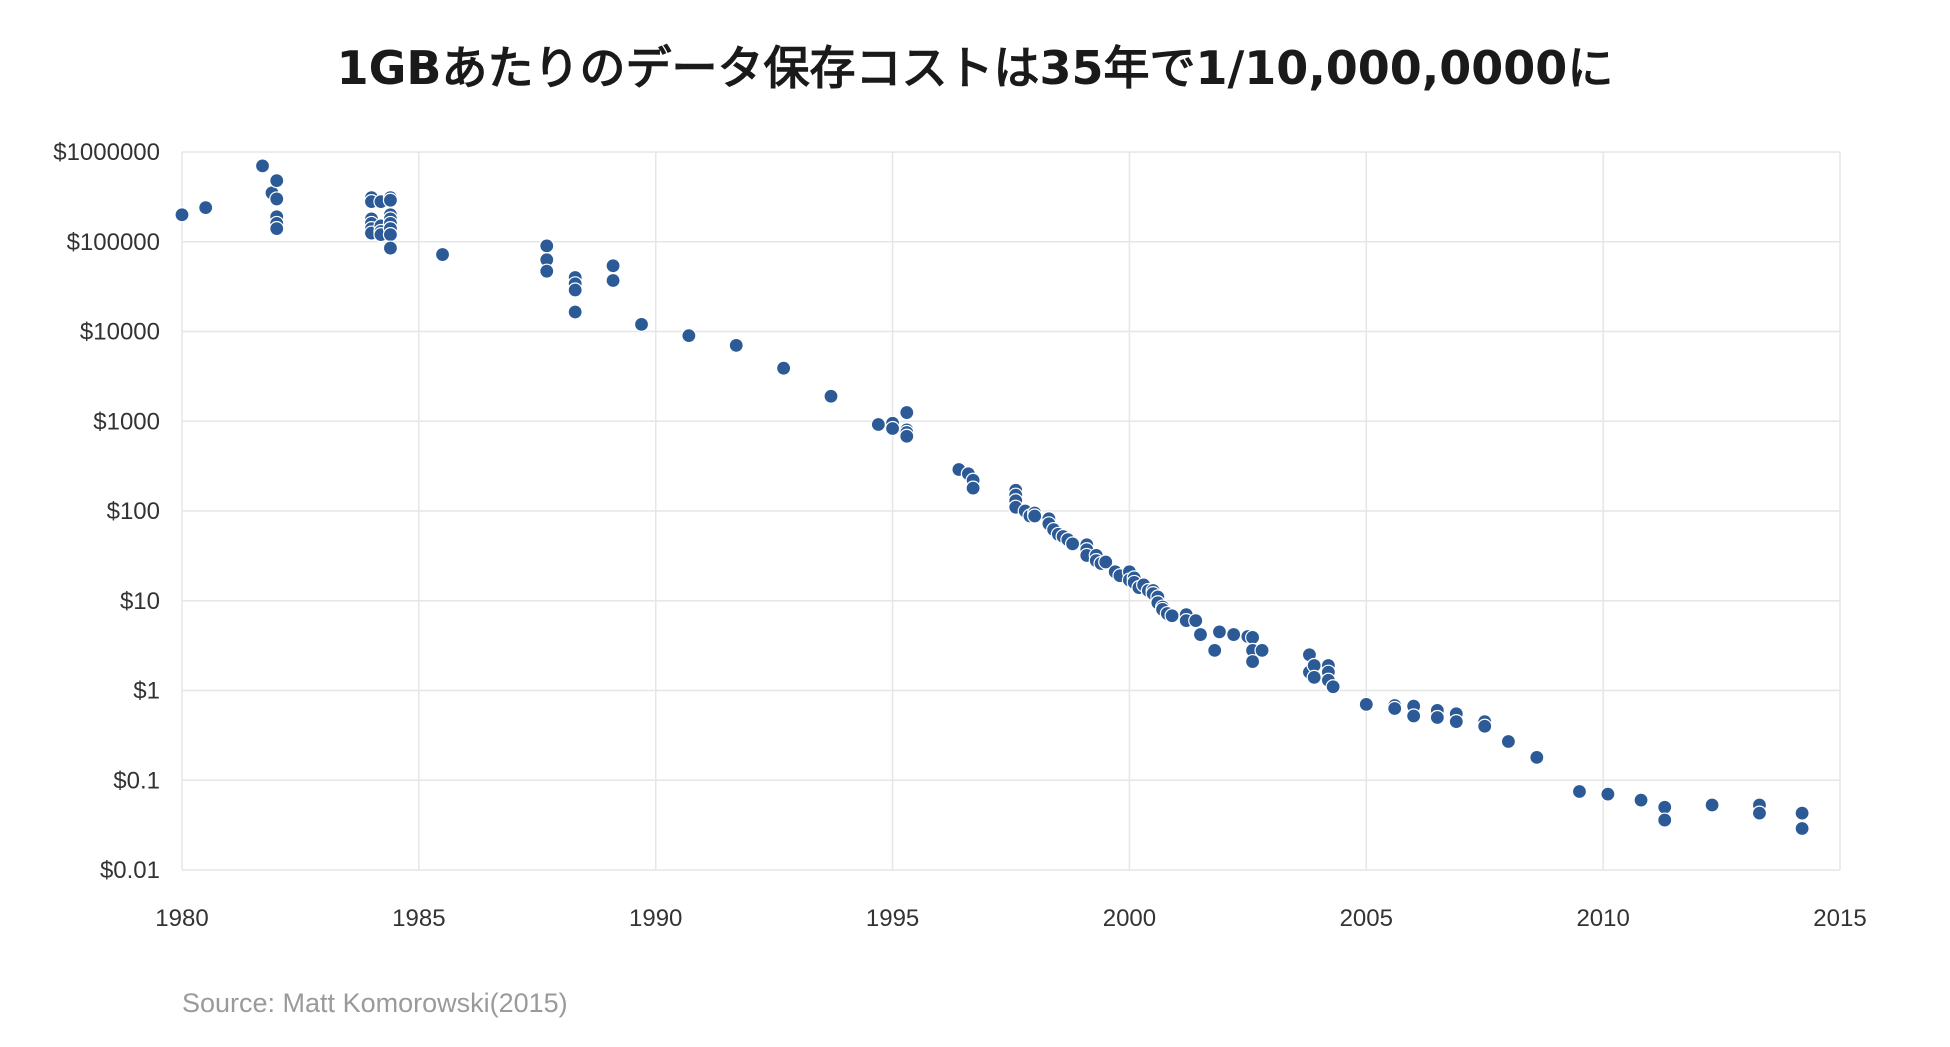 The width and height of the screenshot is (1950, 1047). Describe the element at coordinates (136, 780) in the screenshot. I see `y-tick-label: $0.1` at that location.